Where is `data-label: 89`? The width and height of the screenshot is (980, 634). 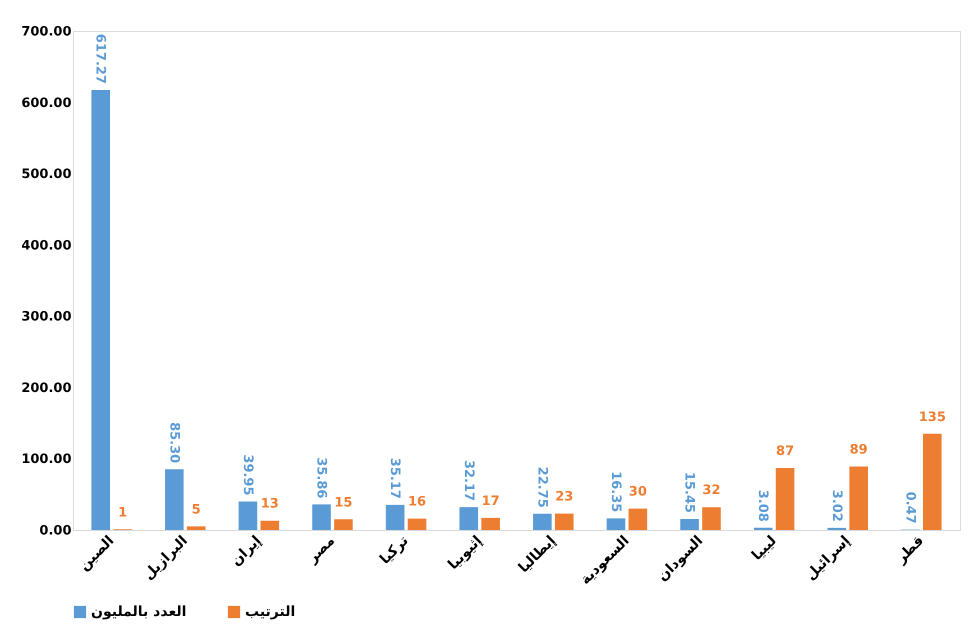 data-label: 89 is located at coordinates (859, 450).